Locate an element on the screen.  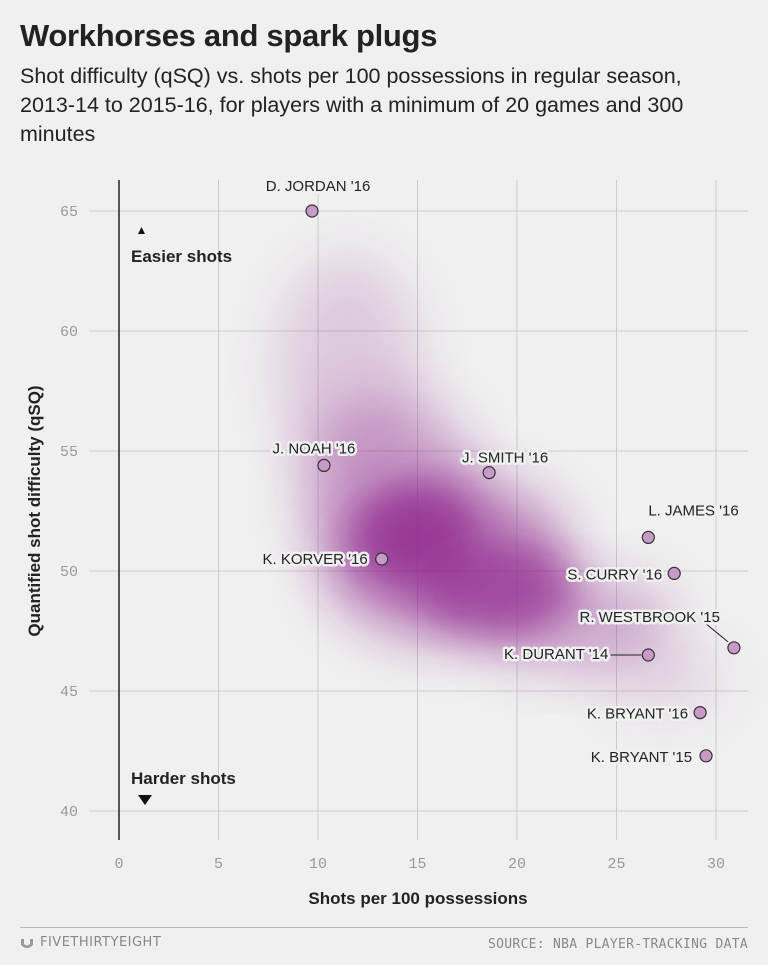
y-tick-label: 55 is located at coordinates (69, 452).